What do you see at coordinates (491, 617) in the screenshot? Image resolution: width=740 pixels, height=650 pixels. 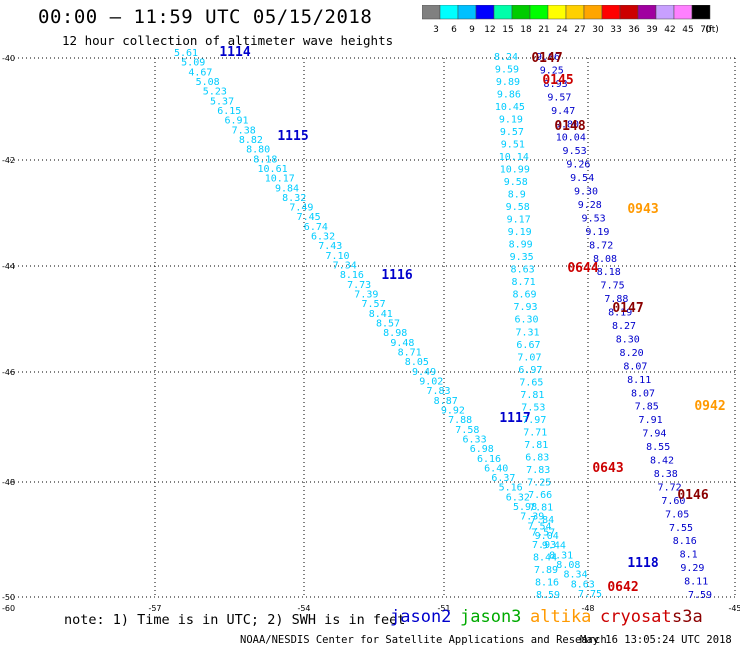 I see `legend-jason3: jason3` at bounding box center [491, 617].